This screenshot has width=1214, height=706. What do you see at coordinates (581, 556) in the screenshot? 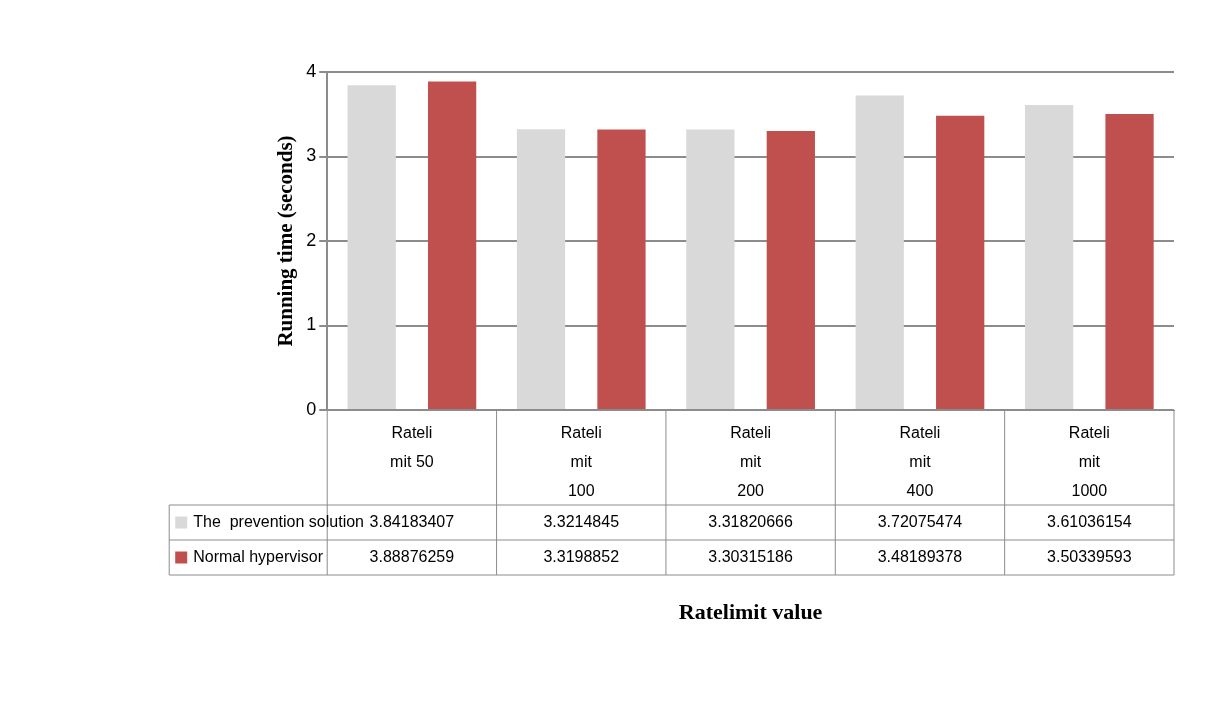
I see `data-label: 3.3198852` at bounding box center [581, 556].